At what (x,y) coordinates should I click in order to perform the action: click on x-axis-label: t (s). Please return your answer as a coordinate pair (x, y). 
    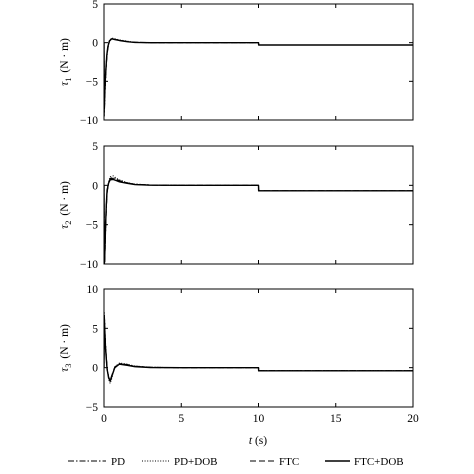
    Looking at the image, I should click on (258, 441).